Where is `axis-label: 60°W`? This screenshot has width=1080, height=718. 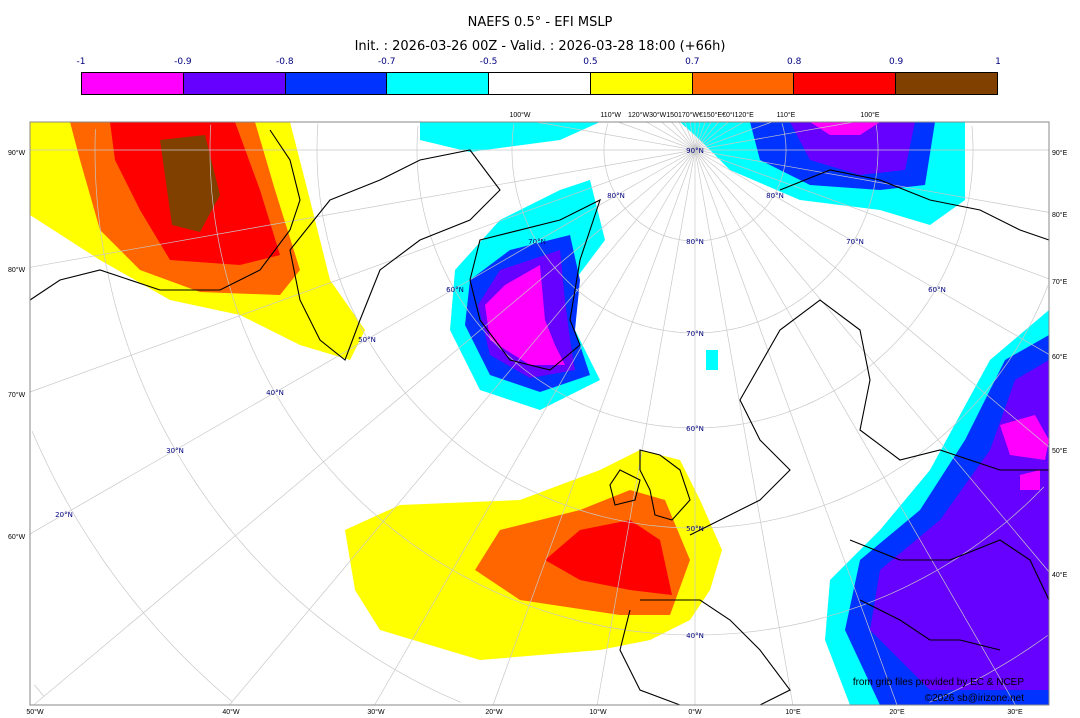
axis-label: 60°W is located at coordinates (17, 537).